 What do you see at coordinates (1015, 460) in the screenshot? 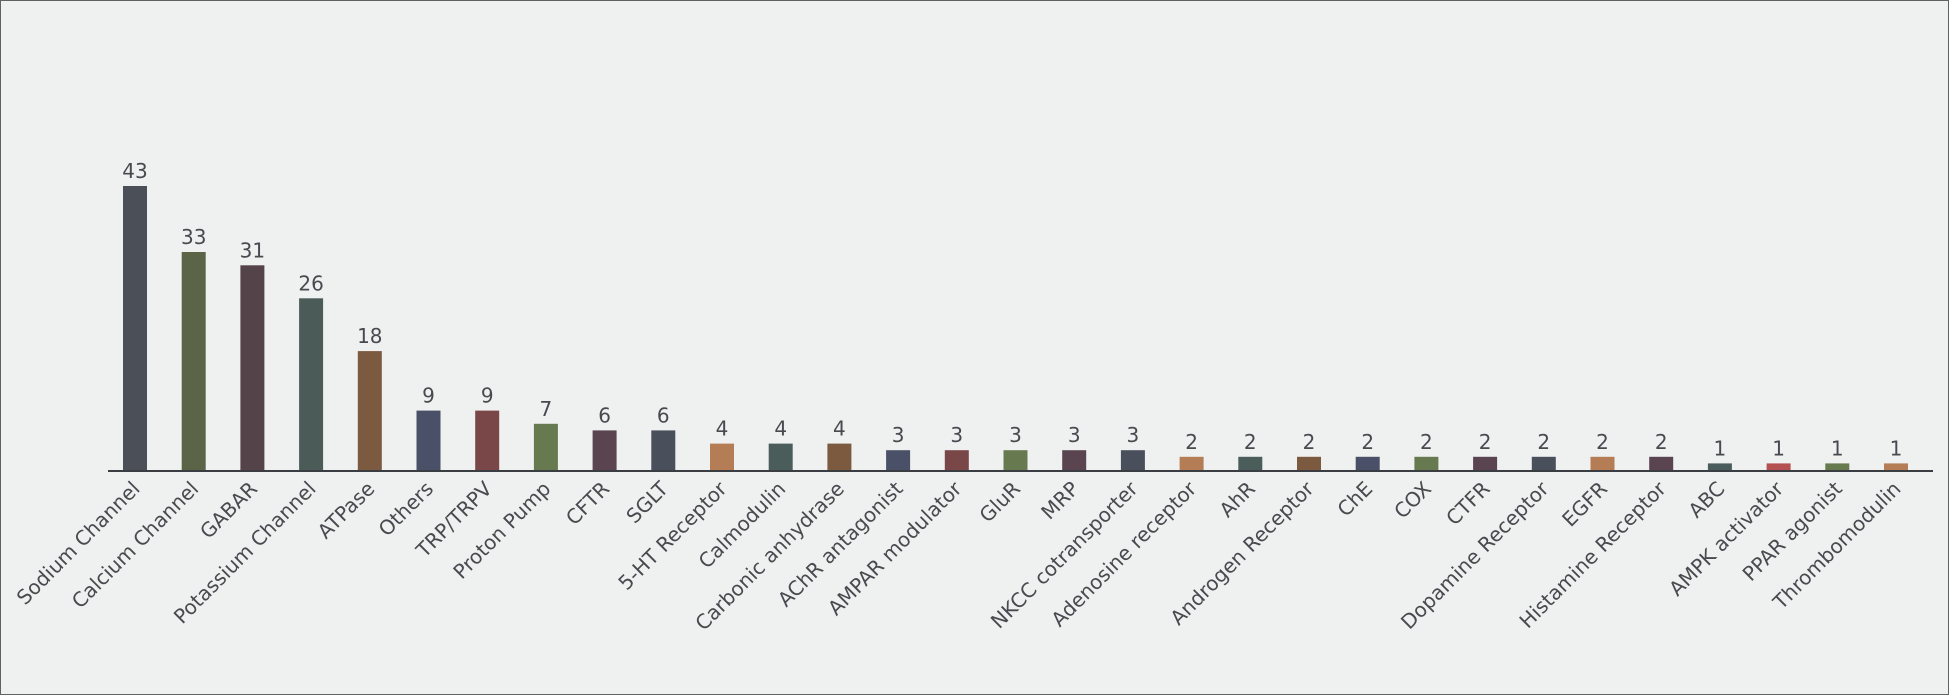
I see `bar-glur` at bounding box center [1015, 460].